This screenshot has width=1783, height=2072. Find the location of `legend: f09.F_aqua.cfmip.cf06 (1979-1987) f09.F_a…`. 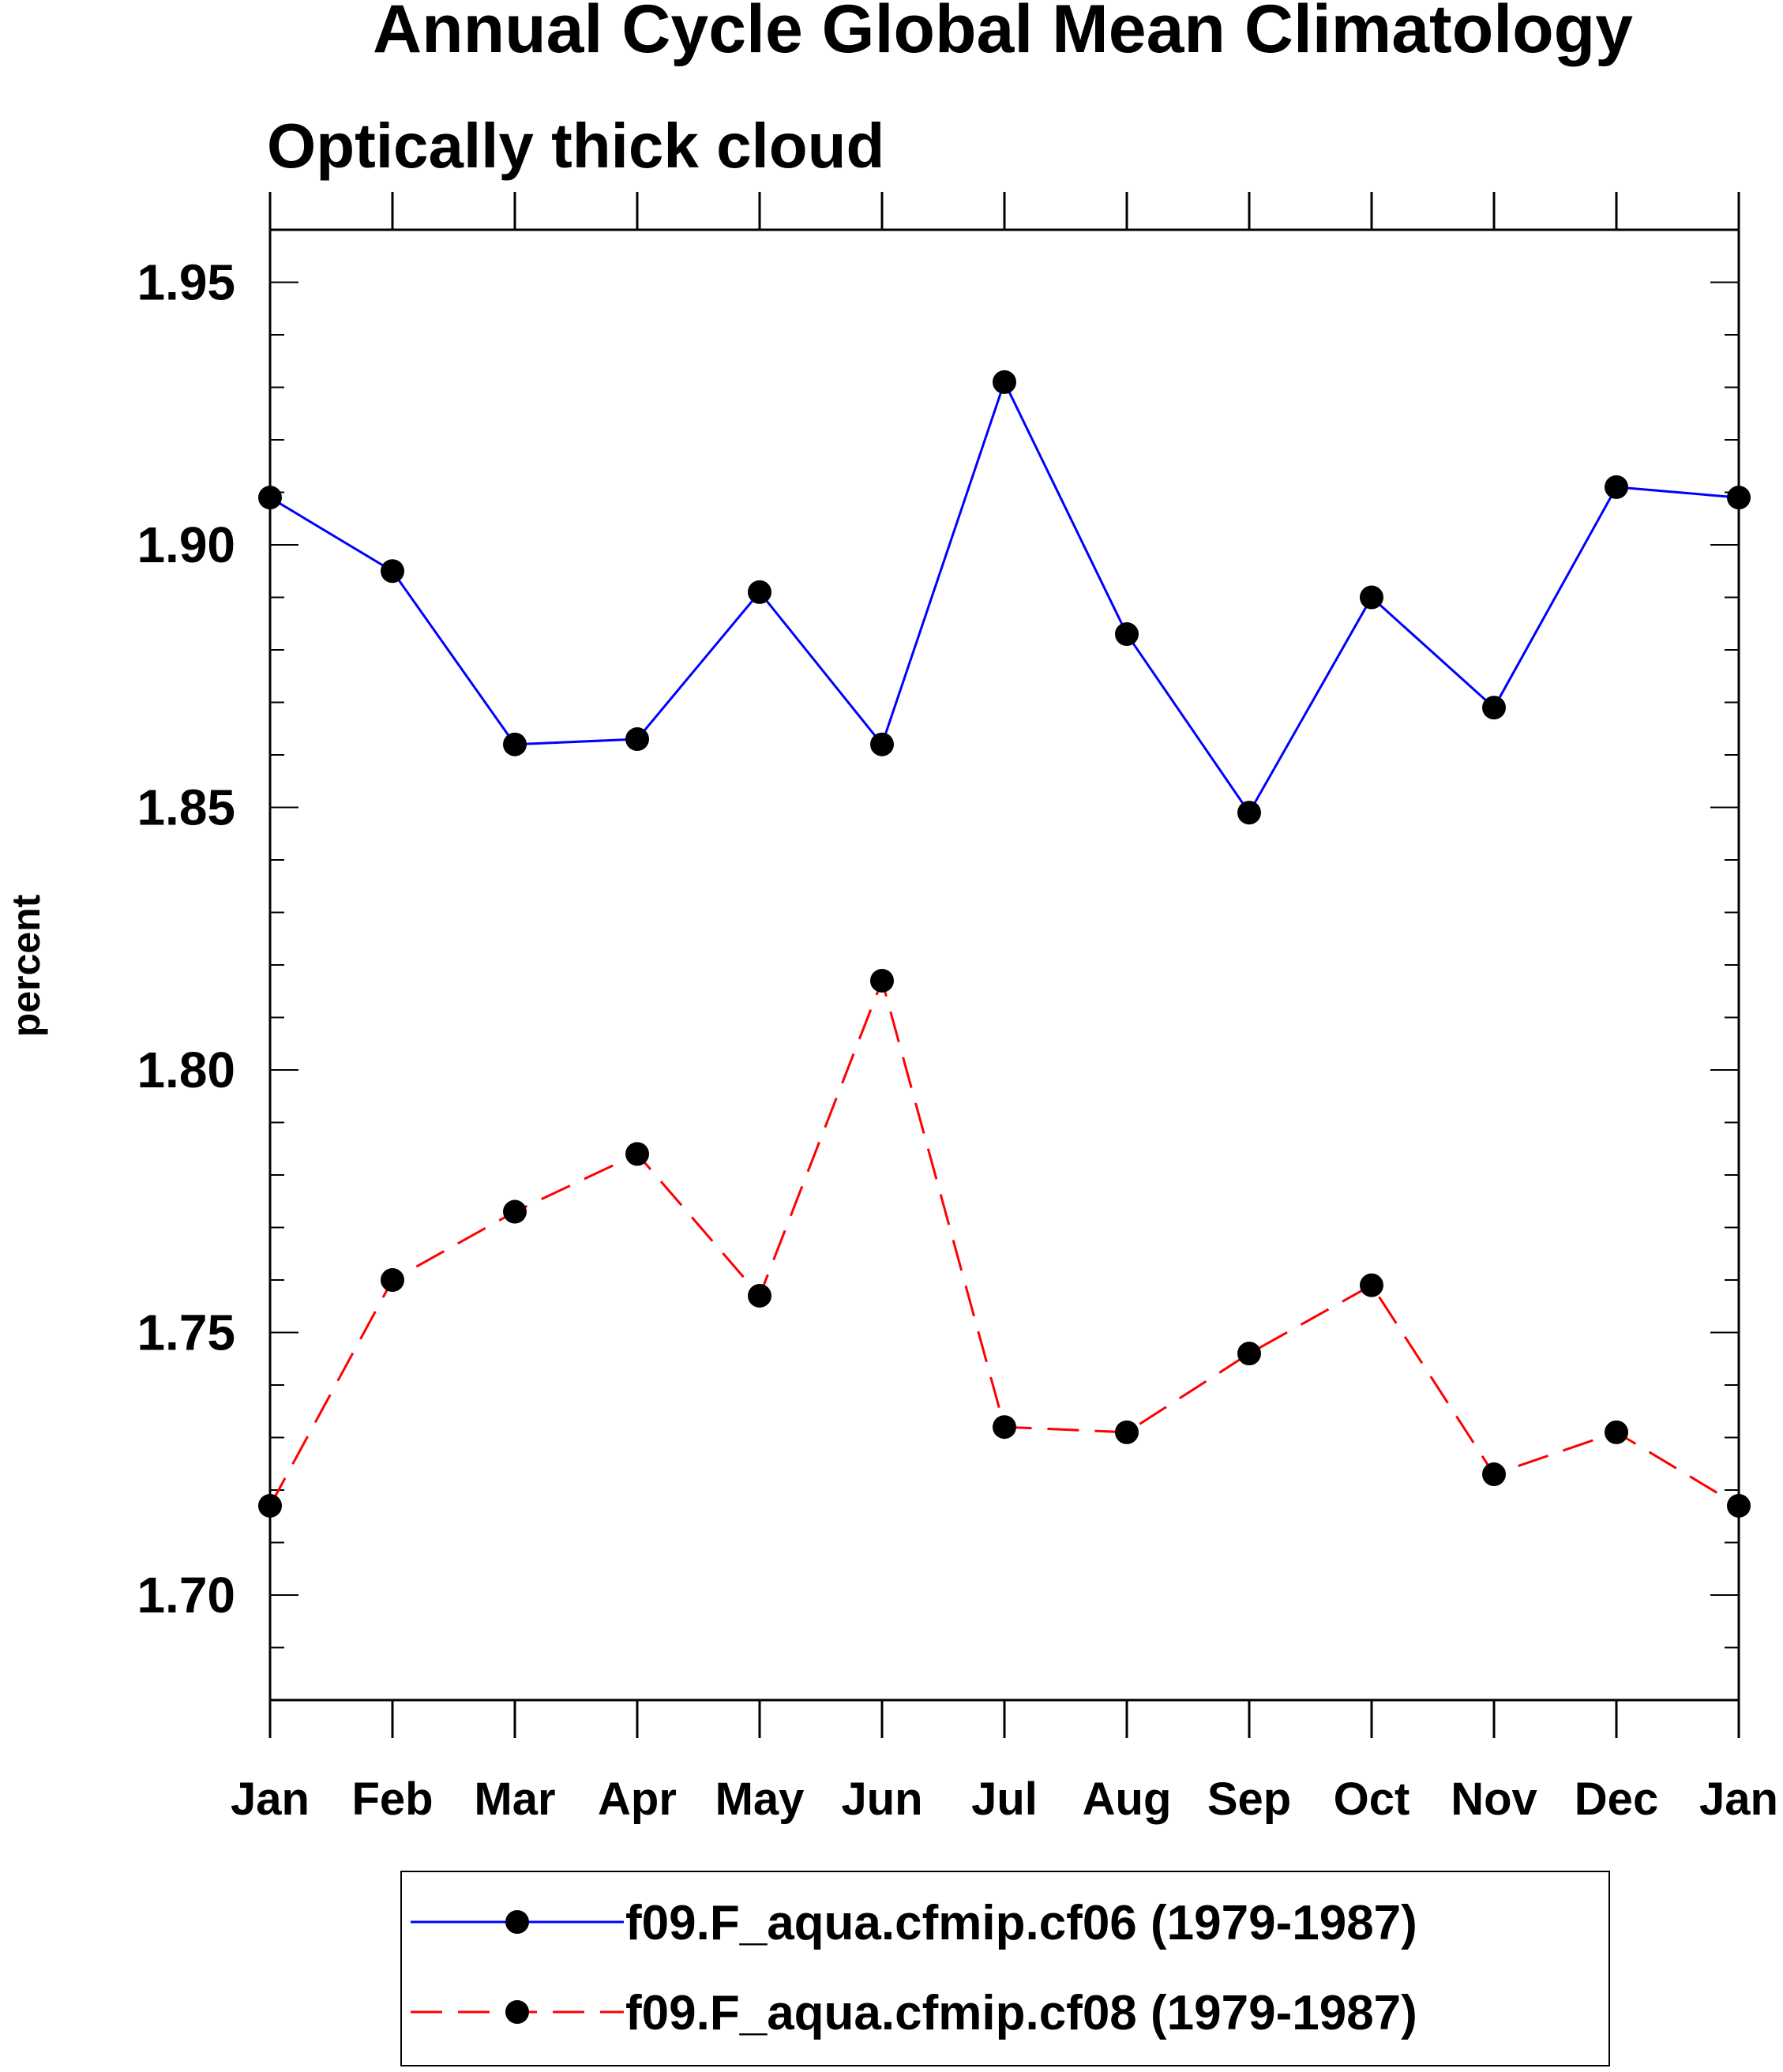

legend: f09.F_aqua.cfmip.cf06 (1979-1987) f09.F_a… is located at coordinates (1005, 1968).